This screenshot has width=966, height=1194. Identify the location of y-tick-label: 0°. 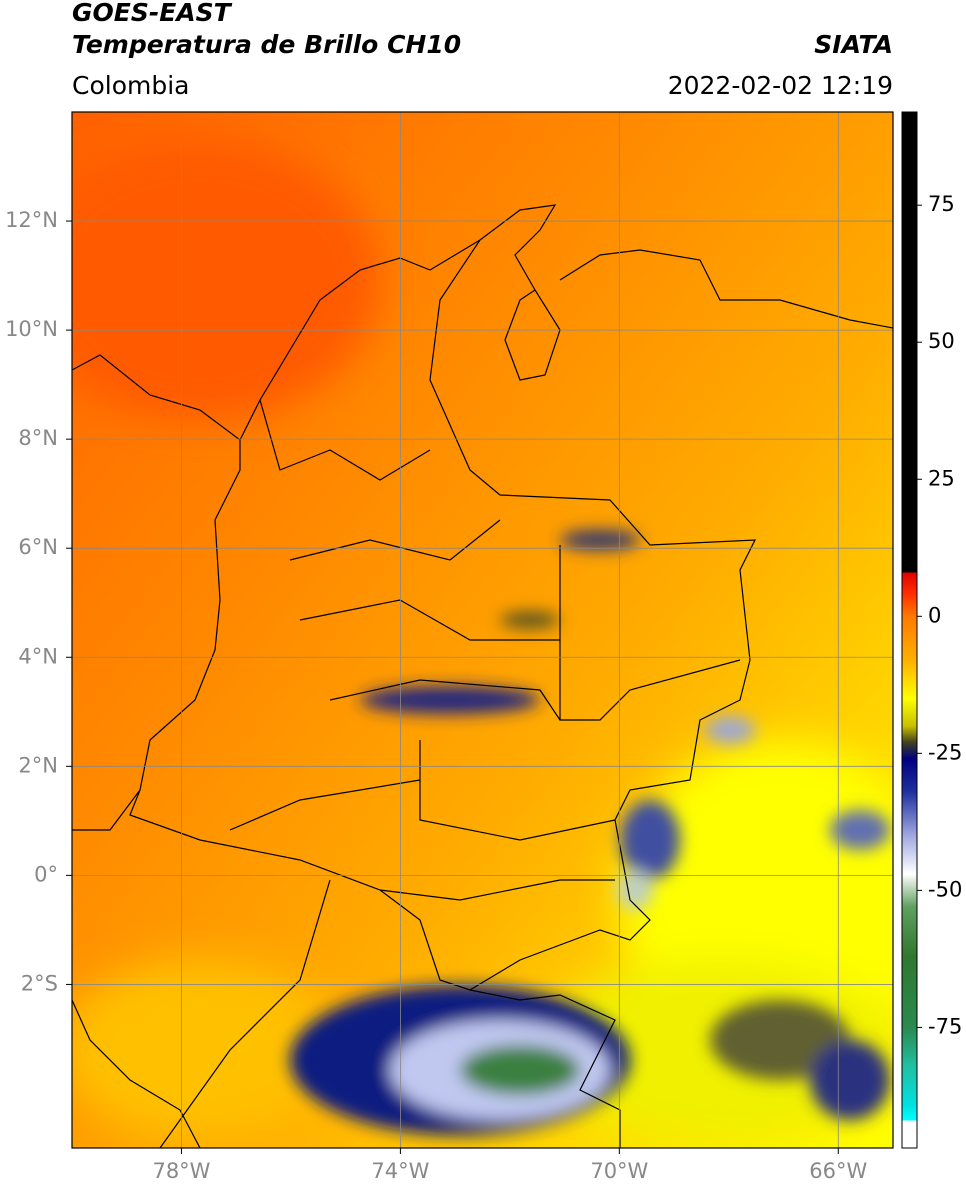
(46, 874).